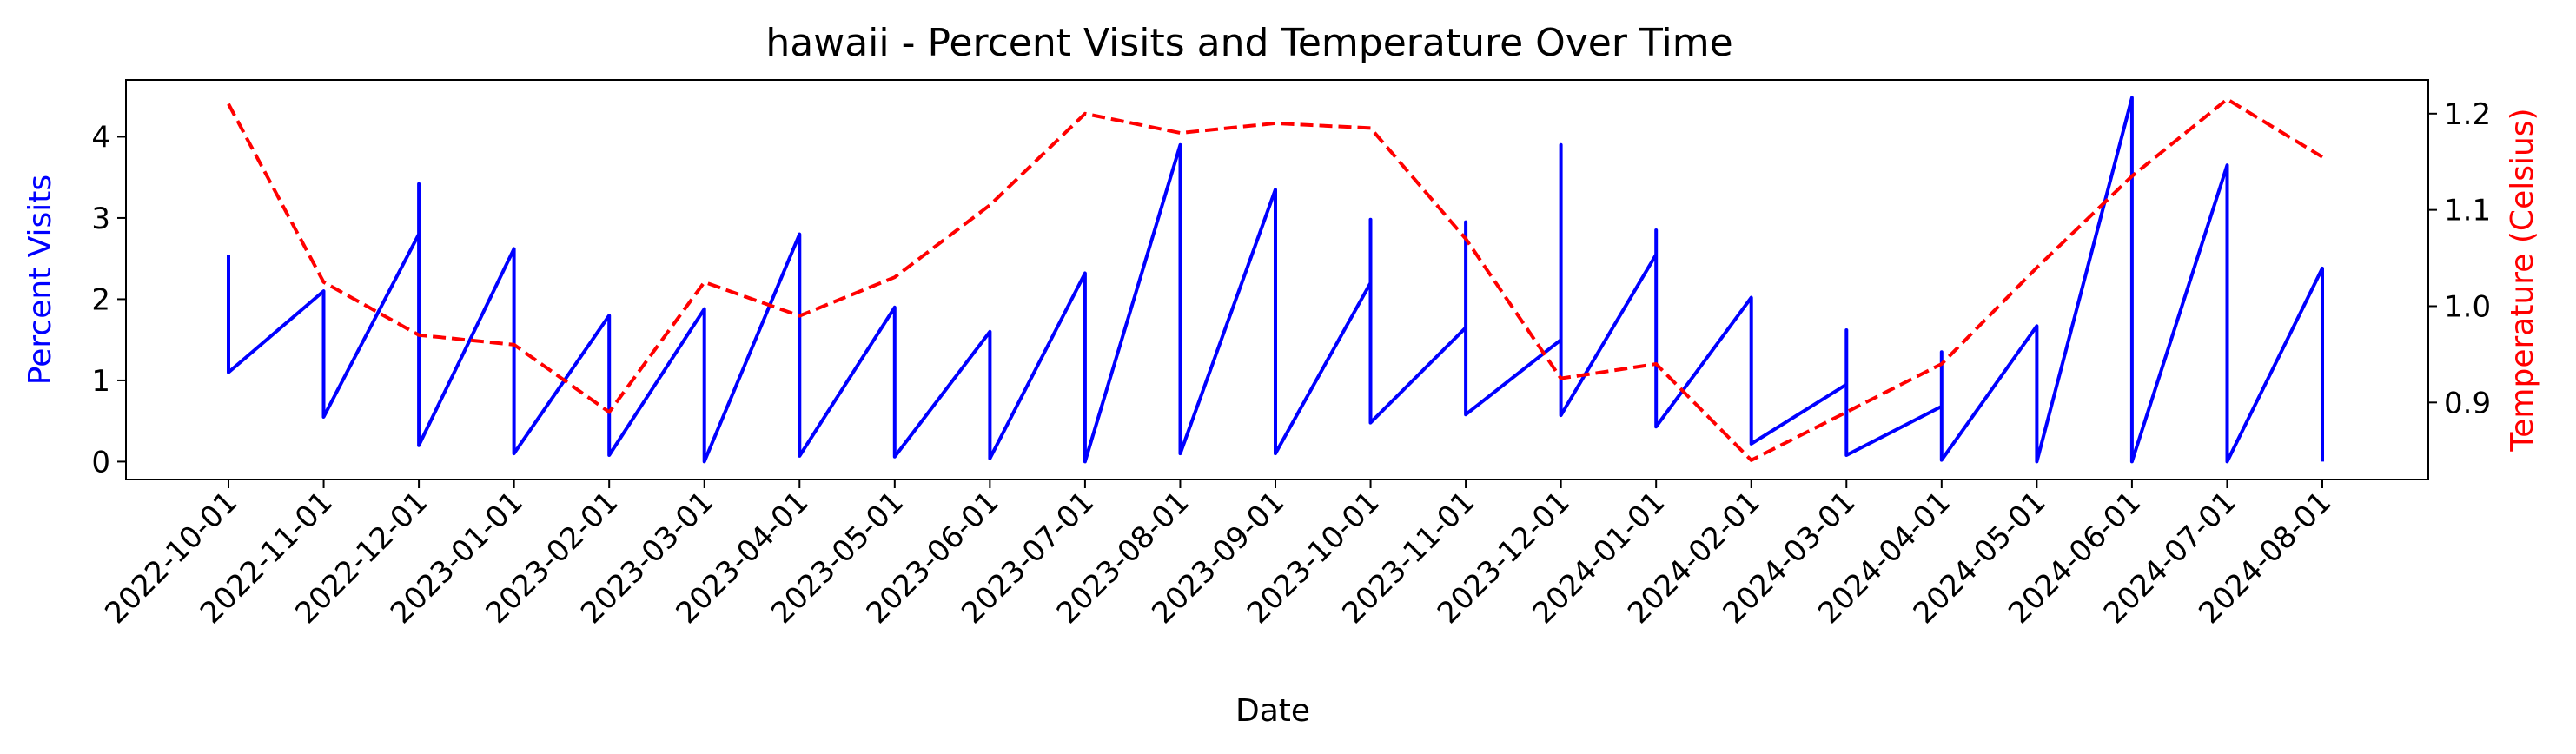 This screenshot has height=754, width=2576. Describe the element at coordinates (100, 137) in the screenshot. I see `left-y-tick-label: 4` at that location.